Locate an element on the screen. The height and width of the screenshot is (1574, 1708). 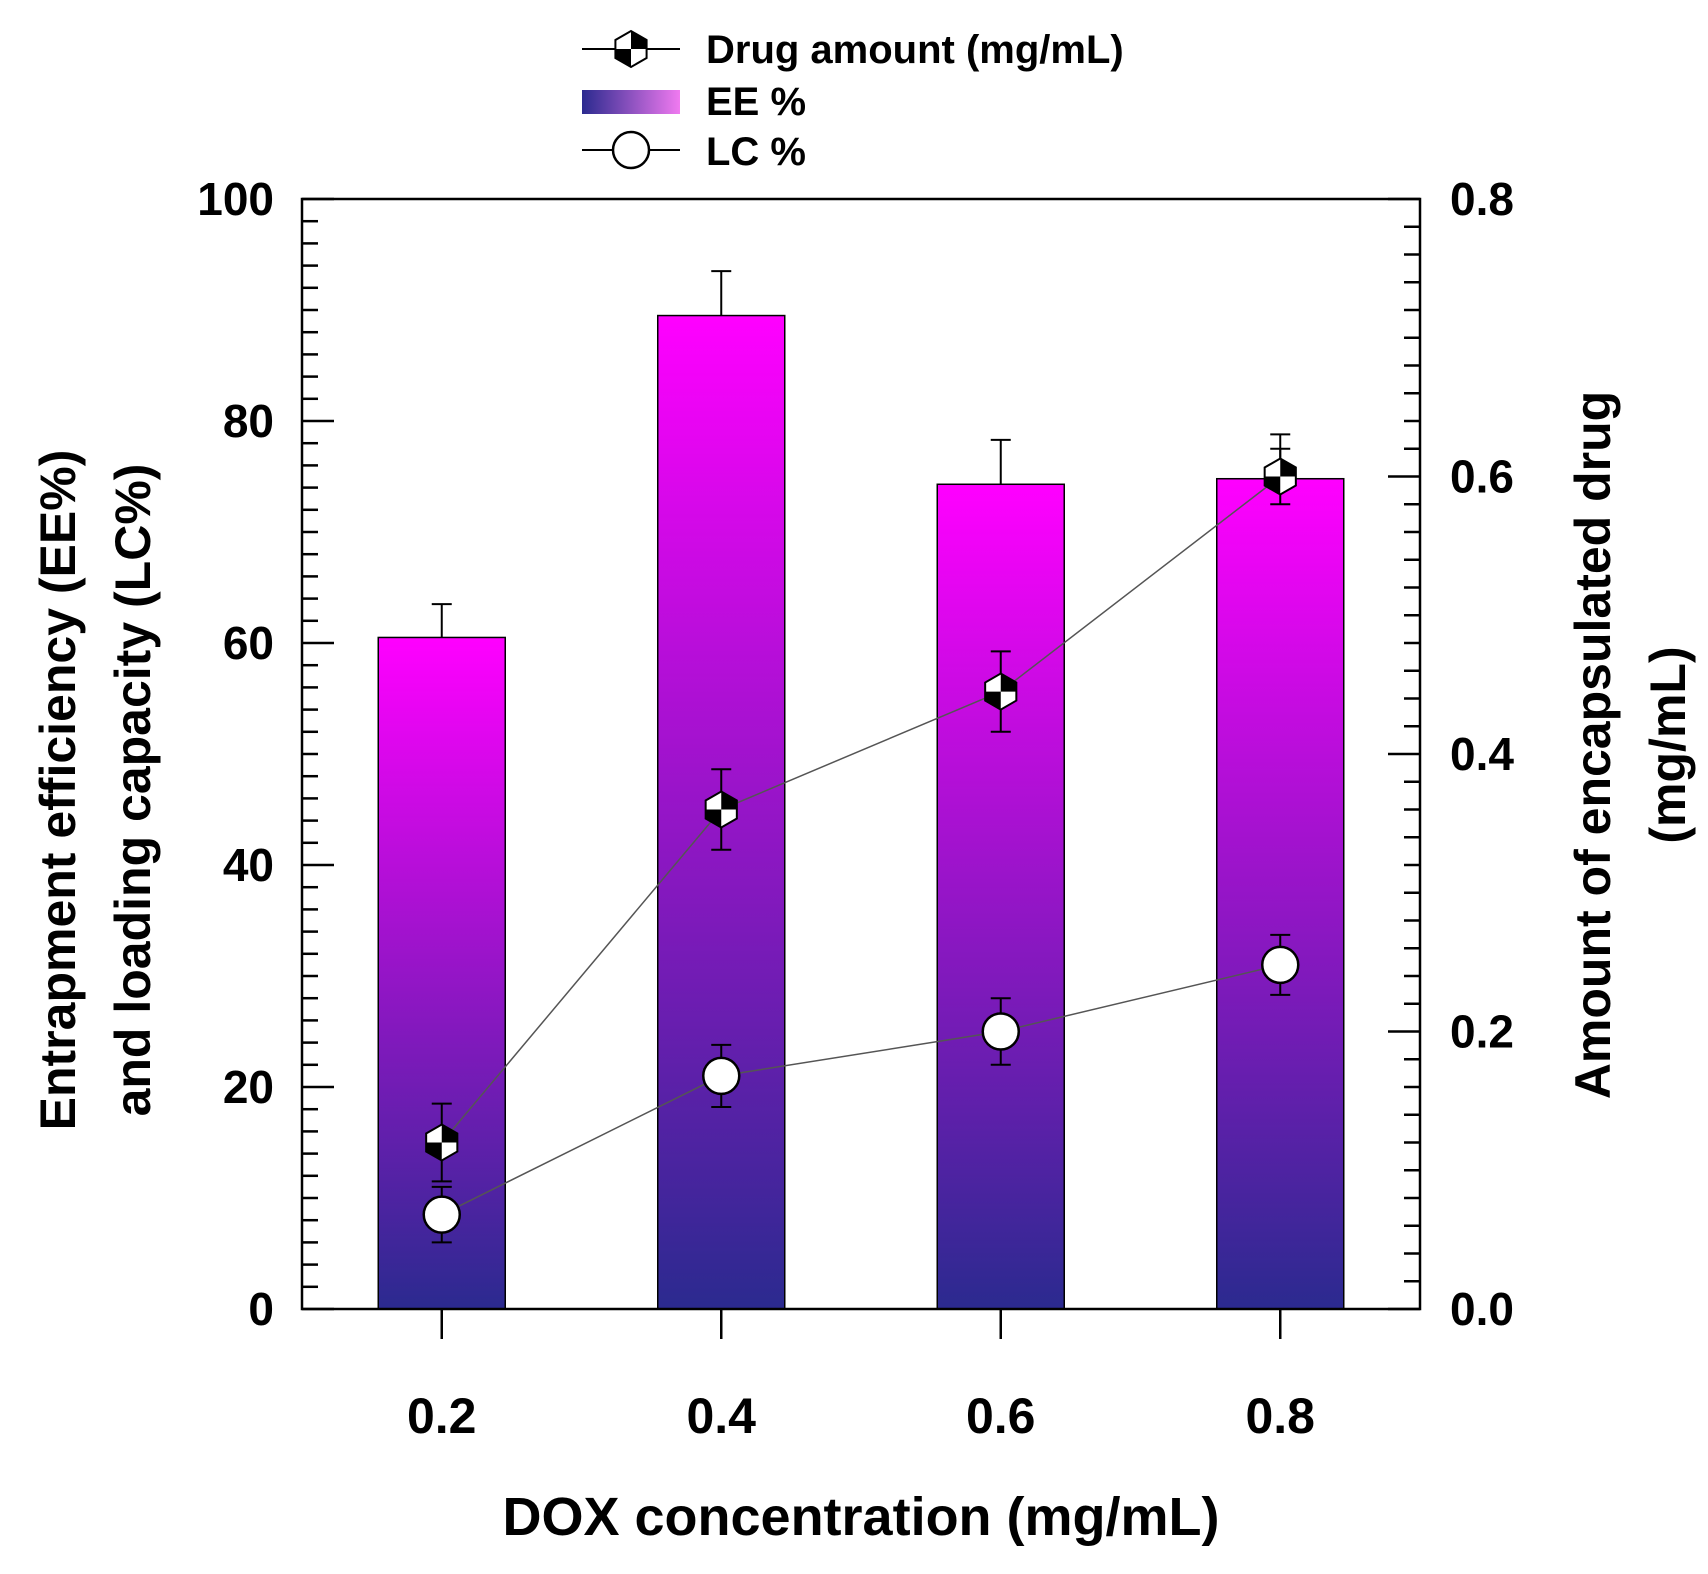
lc-series-line is located at coordinates (861, 1090).